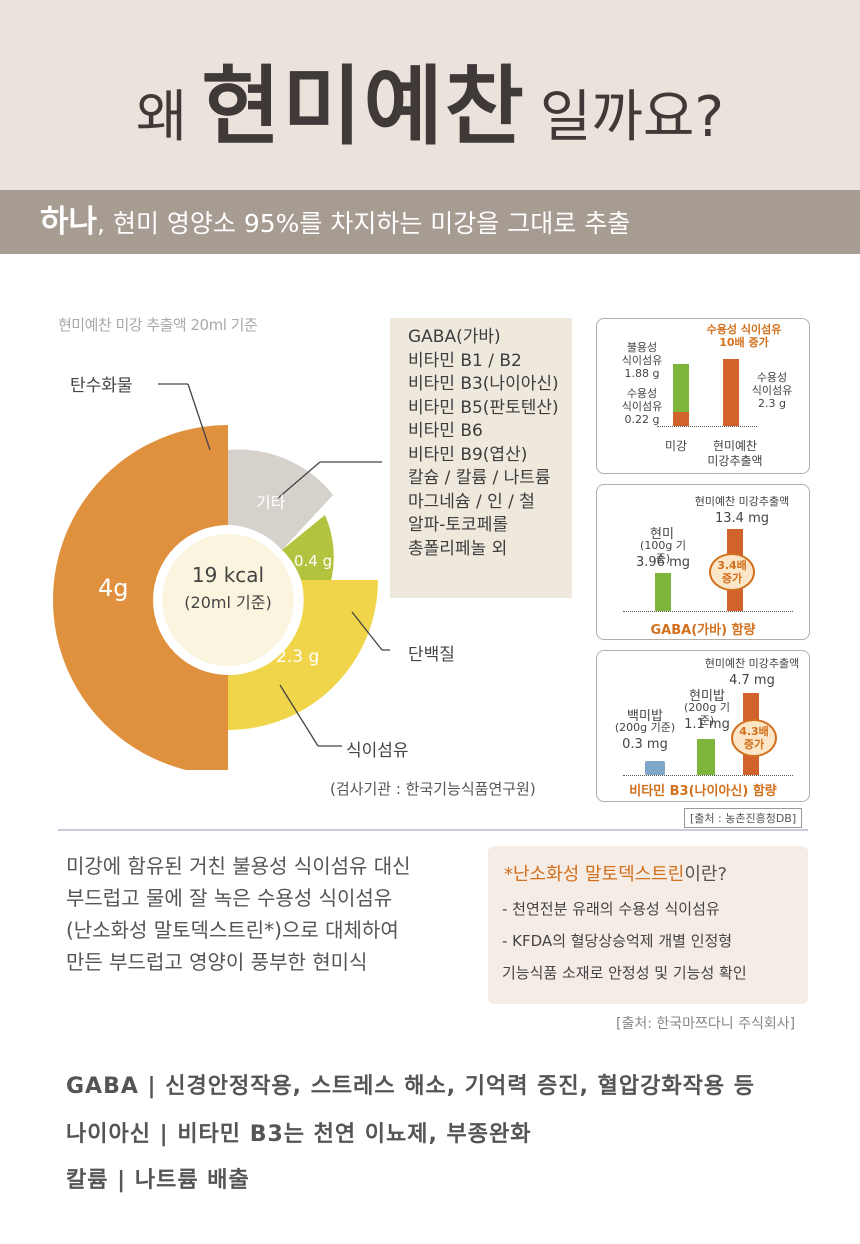  What do you see at coordinates (706, 874) in the screenshot?
I see `maltodextrin-title-rest: 이란?` at bounding box center [706, 874].